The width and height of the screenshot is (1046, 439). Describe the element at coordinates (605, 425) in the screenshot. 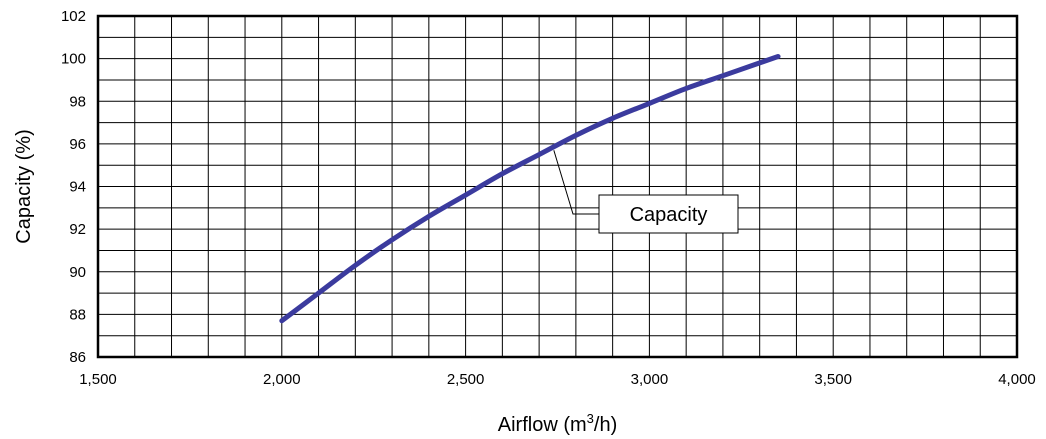

I see `x-axis-title-end: /h)` at that location.